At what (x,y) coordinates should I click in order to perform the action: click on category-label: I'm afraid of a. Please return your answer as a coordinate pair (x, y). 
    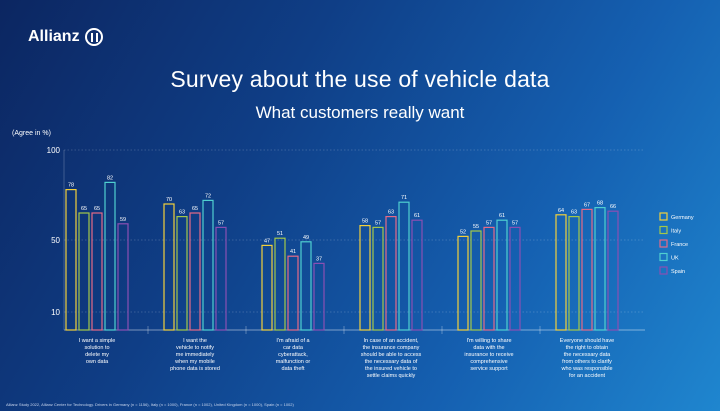
    Looking at the image, I should click on (293, 341).